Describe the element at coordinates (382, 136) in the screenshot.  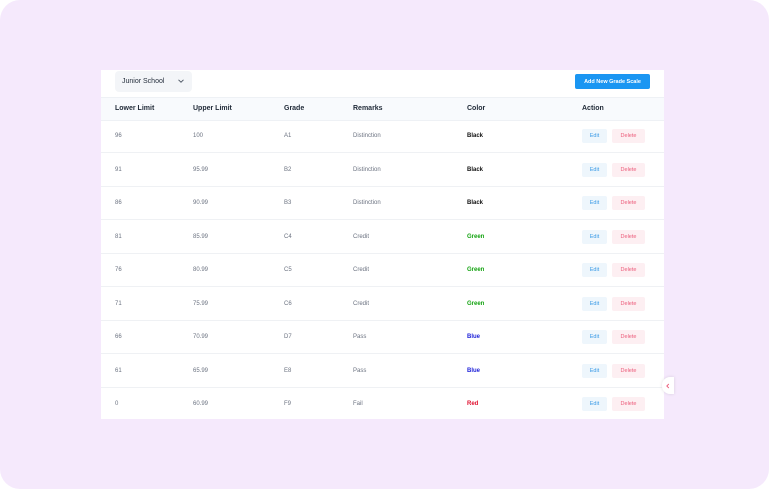
I see `table-row: 96 100 A1 Distinction Black Edit Delete` at that location.